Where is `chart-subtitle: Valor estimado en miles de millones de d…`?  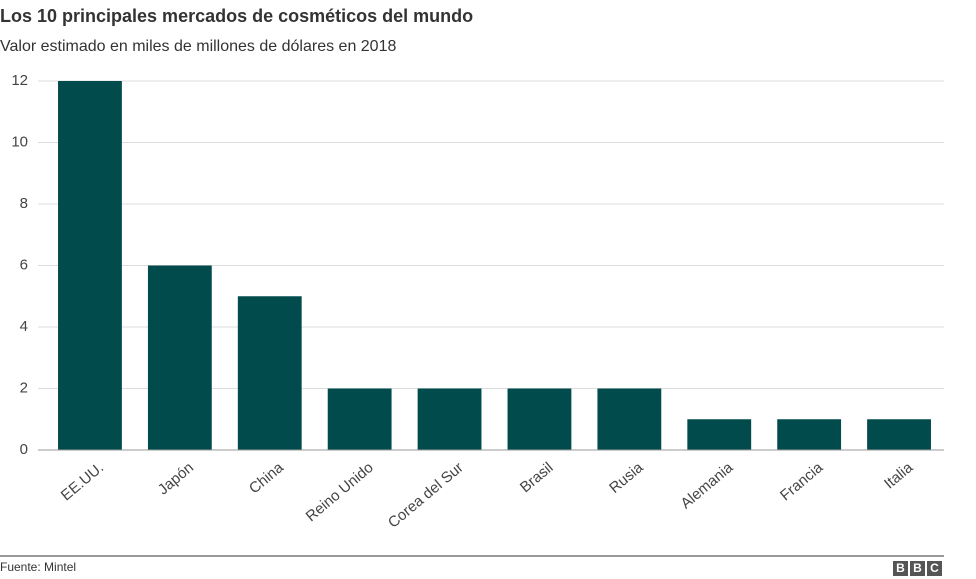
chart-subtitle: Valor estimado en miles de millones de d… is located at coordinates (198, 46).